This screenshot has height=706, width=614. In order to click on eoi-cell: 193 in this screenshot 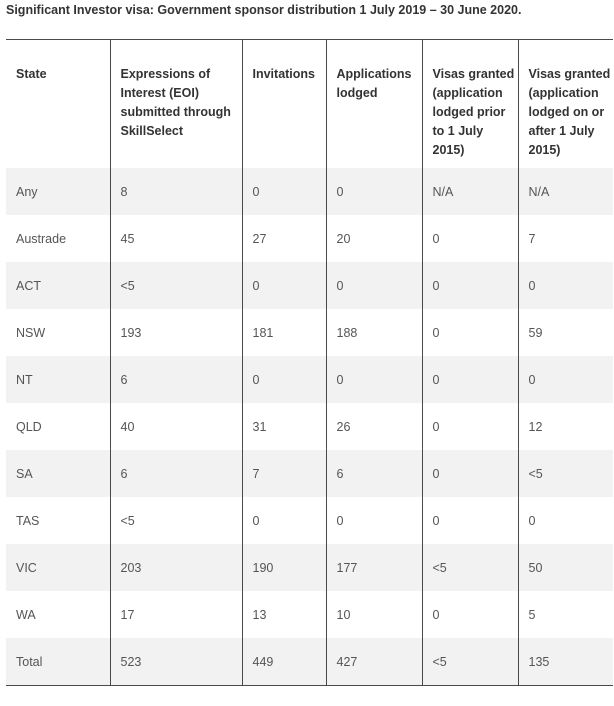, I will do `click(175, 332)`.